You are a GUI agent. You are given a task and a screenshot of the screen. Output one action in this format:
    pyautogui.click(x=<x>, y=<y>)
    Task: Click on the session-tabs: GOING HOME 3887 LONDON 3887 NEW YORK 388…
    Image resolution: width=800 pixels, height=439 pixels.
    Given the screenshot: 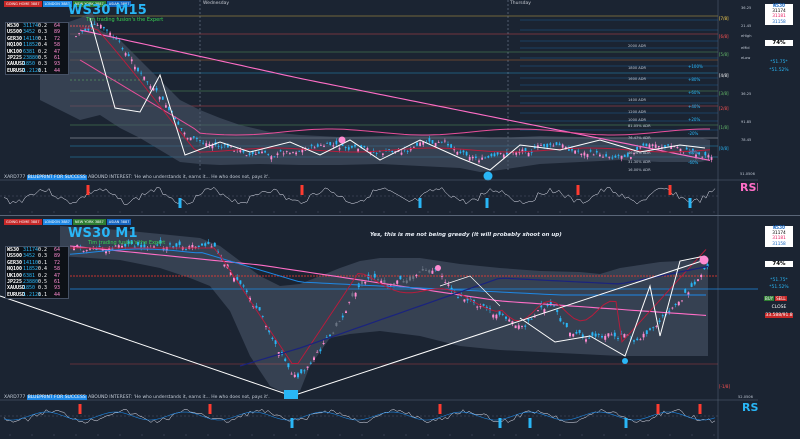 What is the action you would take?
    pyautogui.click(x=68, y=222)
    